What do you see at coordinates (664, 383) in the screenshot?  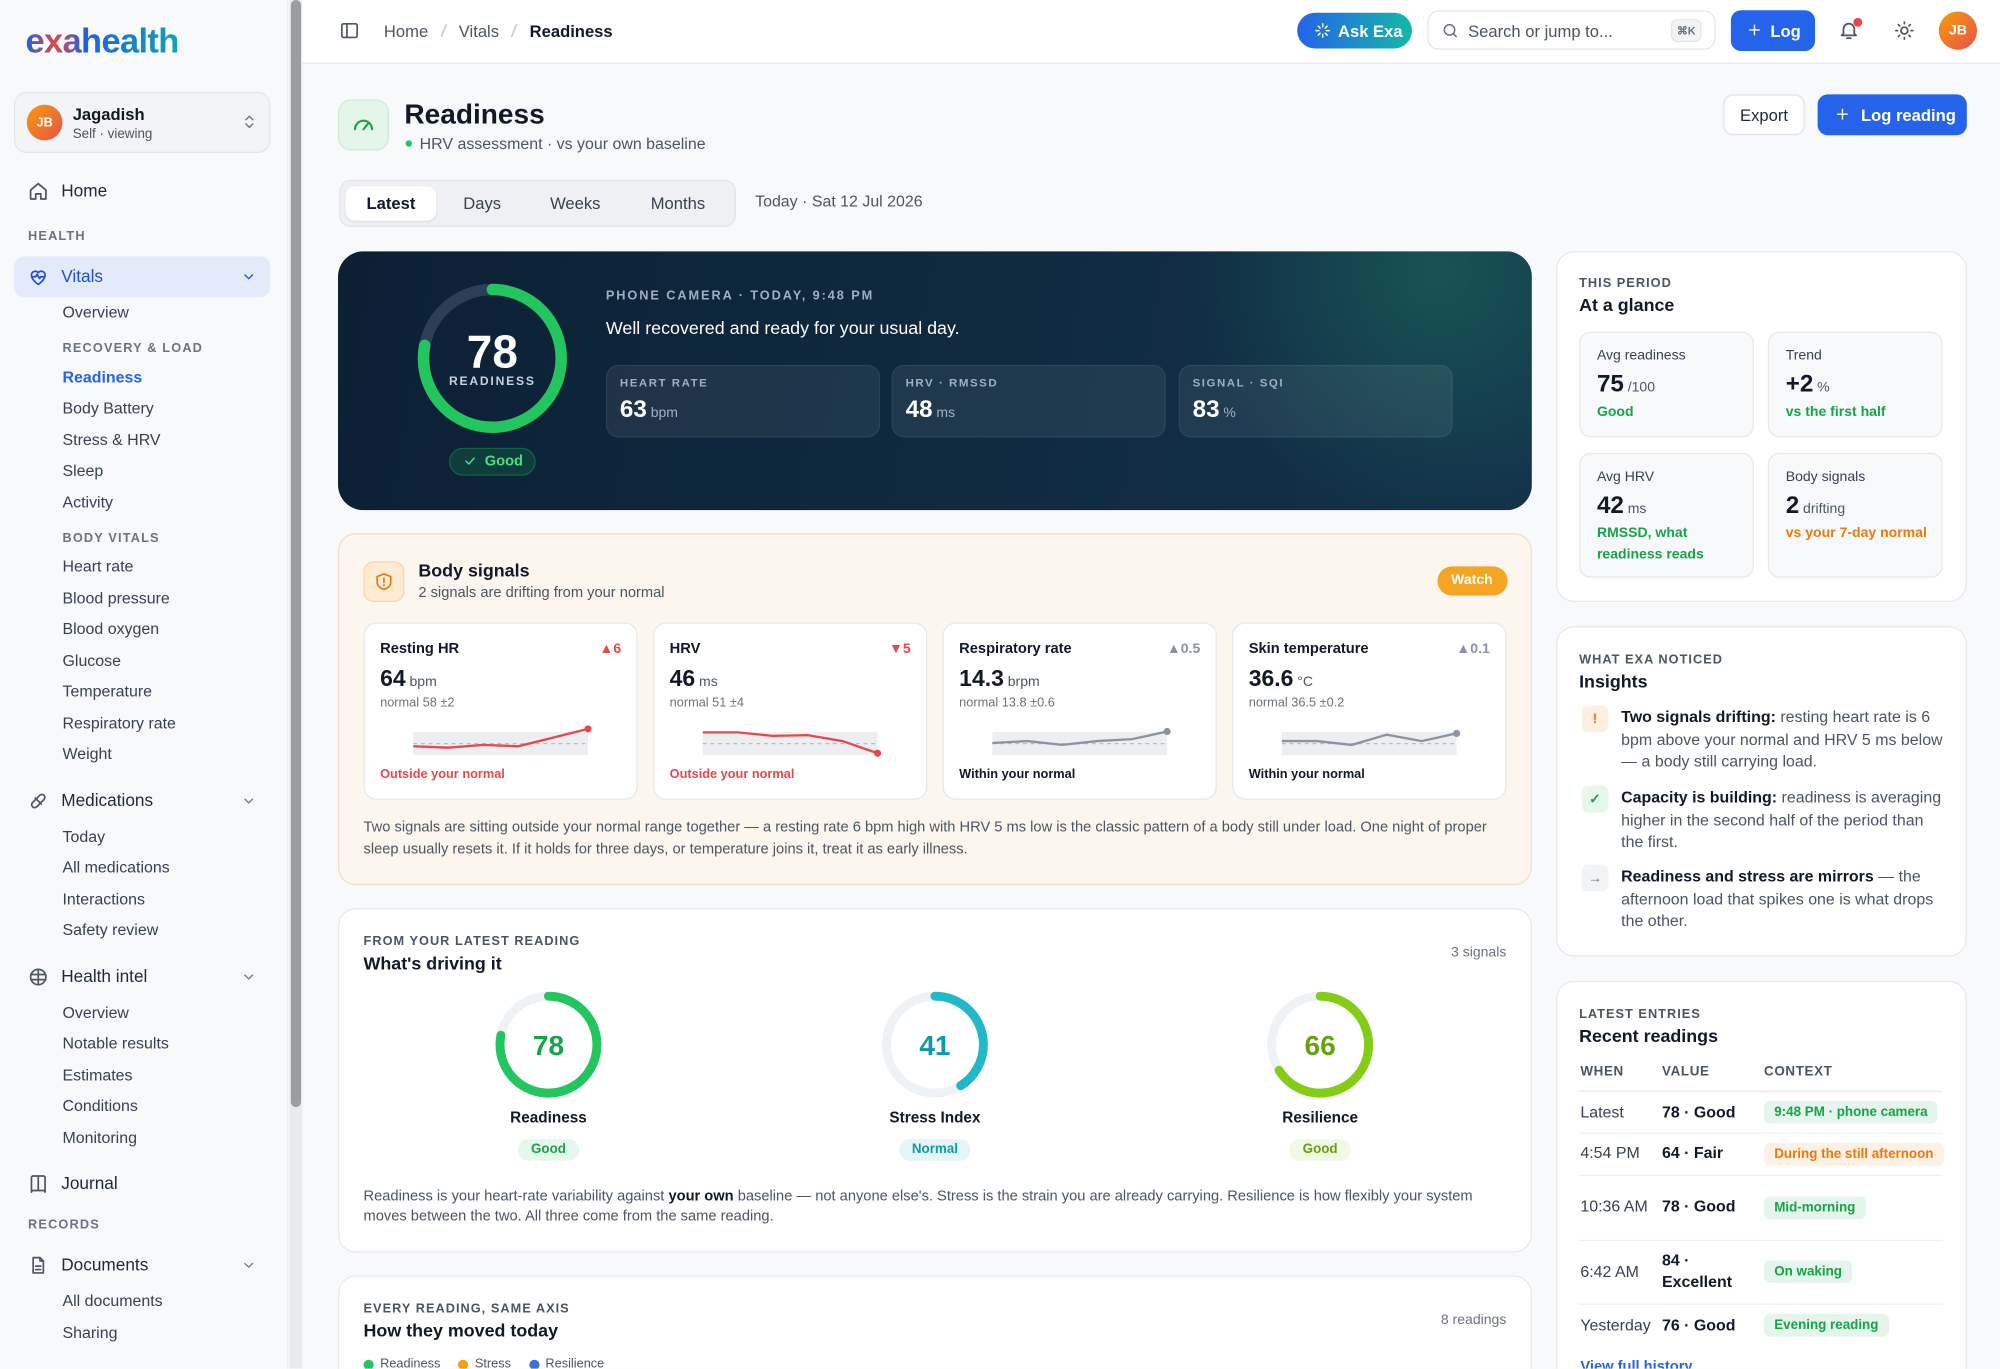 I see `metric-label: HEART RATE` at bounding box center [664, 383].